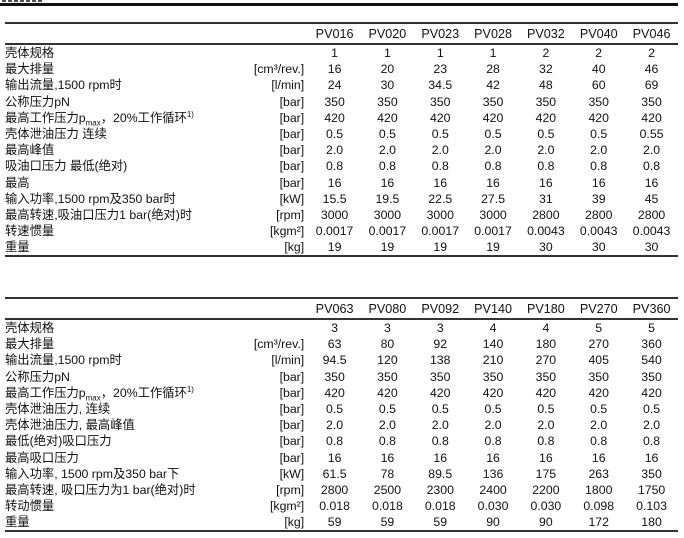 The height and width of the screenshot is (538, 684). Describe the element at coordinates (66, 166) in the screenshot. I see `row-label-part: 吸油口压力 最低(绝对)` at that location.